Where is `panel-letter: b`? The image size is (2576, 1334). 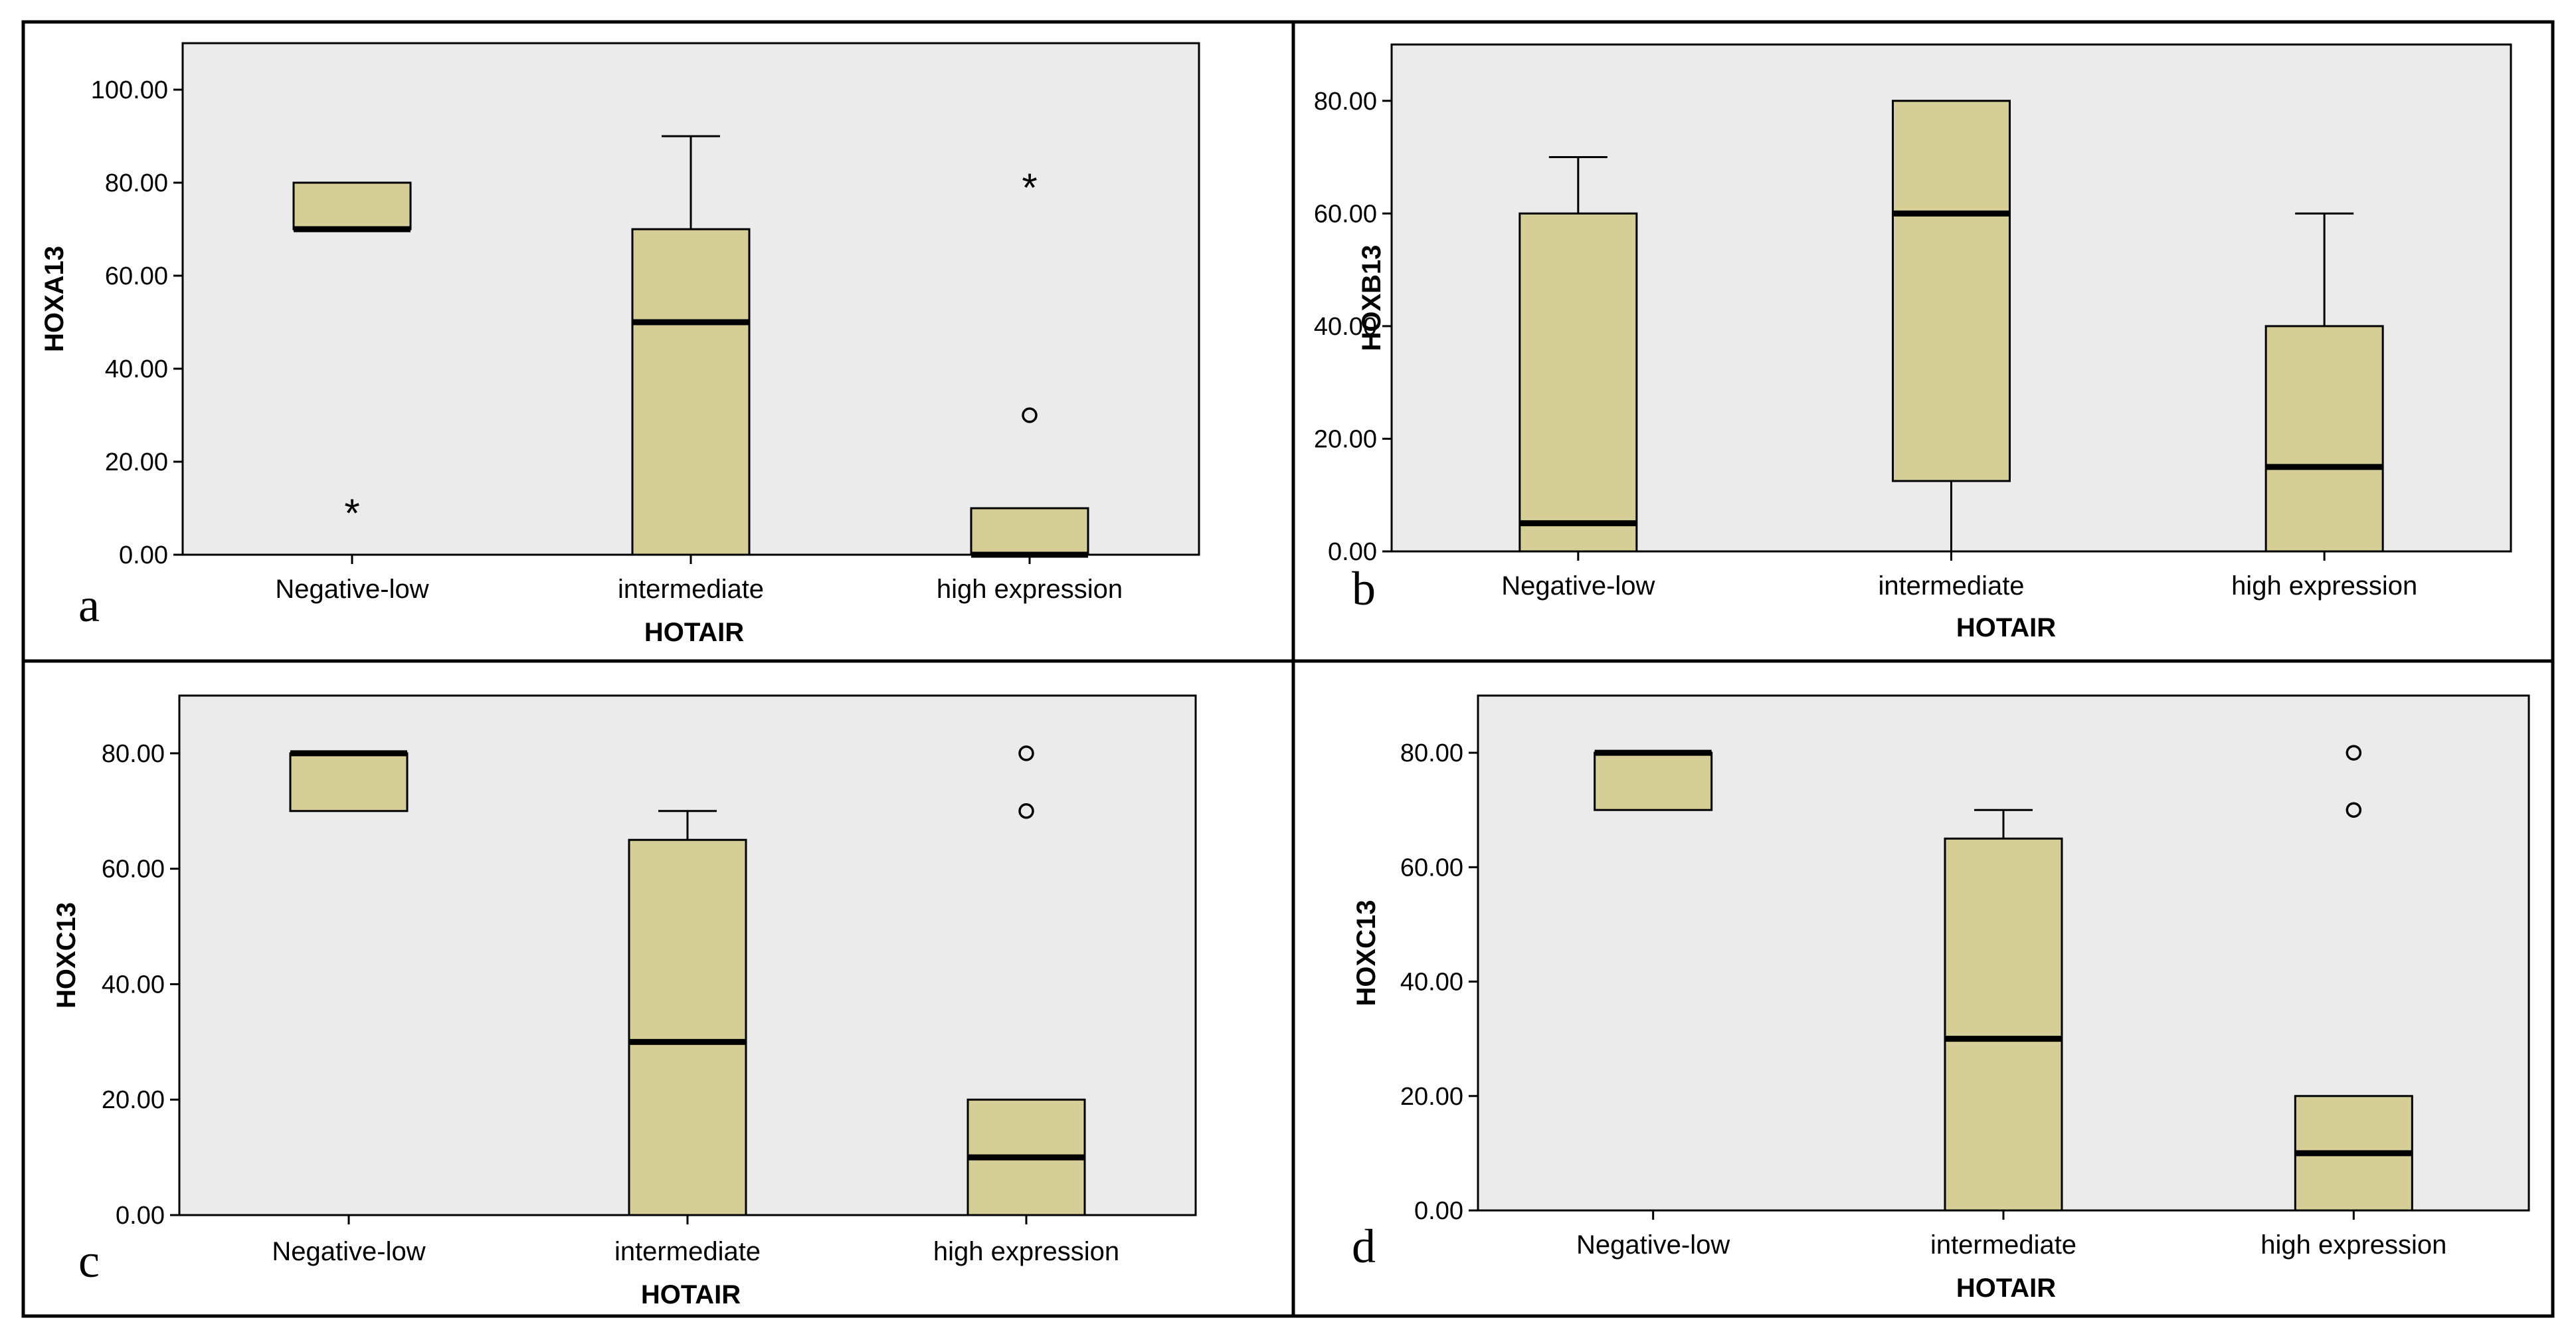
panel-letter: b is located at coordinates (1364, 588).